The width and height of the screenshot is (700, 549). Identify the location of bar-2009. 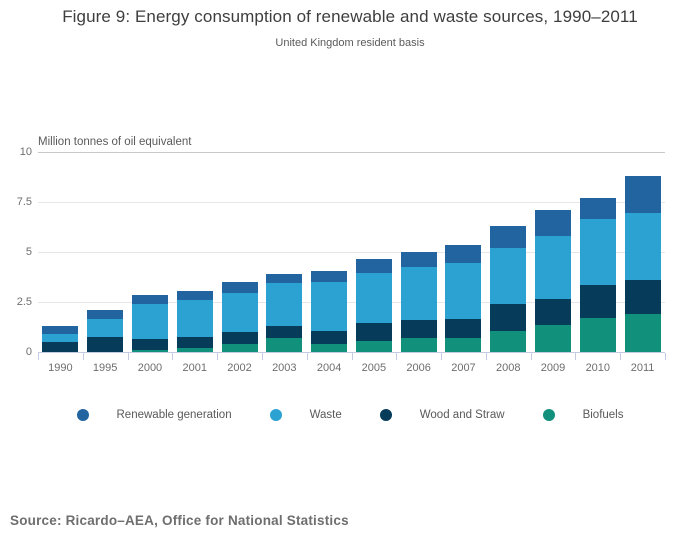
(553, 281).